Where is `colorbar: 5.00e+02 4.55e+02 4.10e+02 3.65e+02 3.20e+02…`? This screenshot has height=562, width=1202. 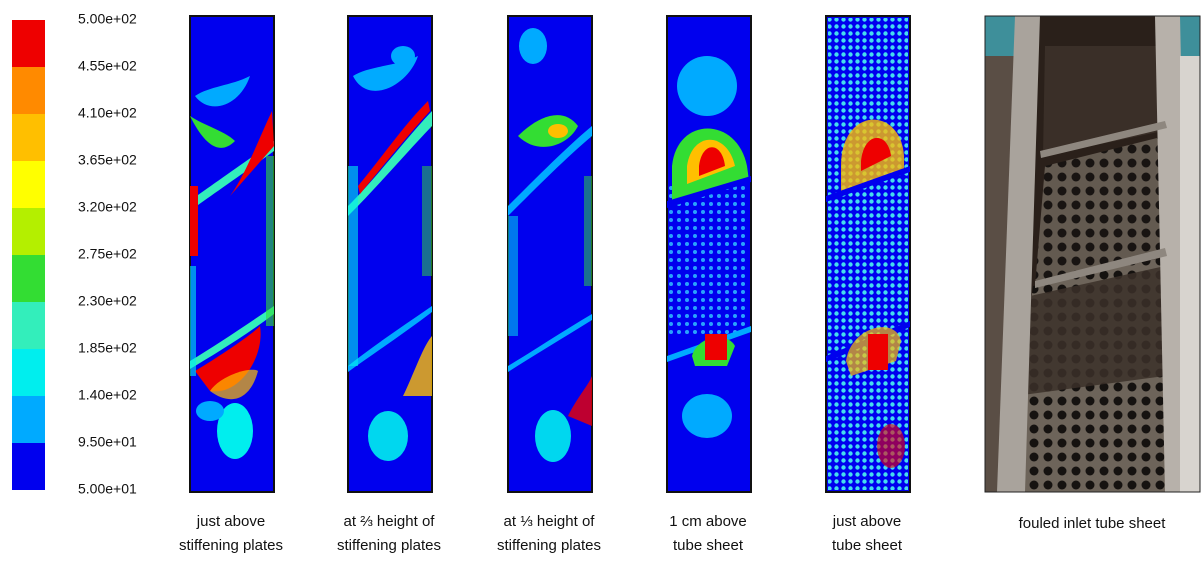 colorbar: 5.00e+02 4.55e+02 4.10e+02 3.65e+02 3.20e+02… is located at coordinates (74, 254).